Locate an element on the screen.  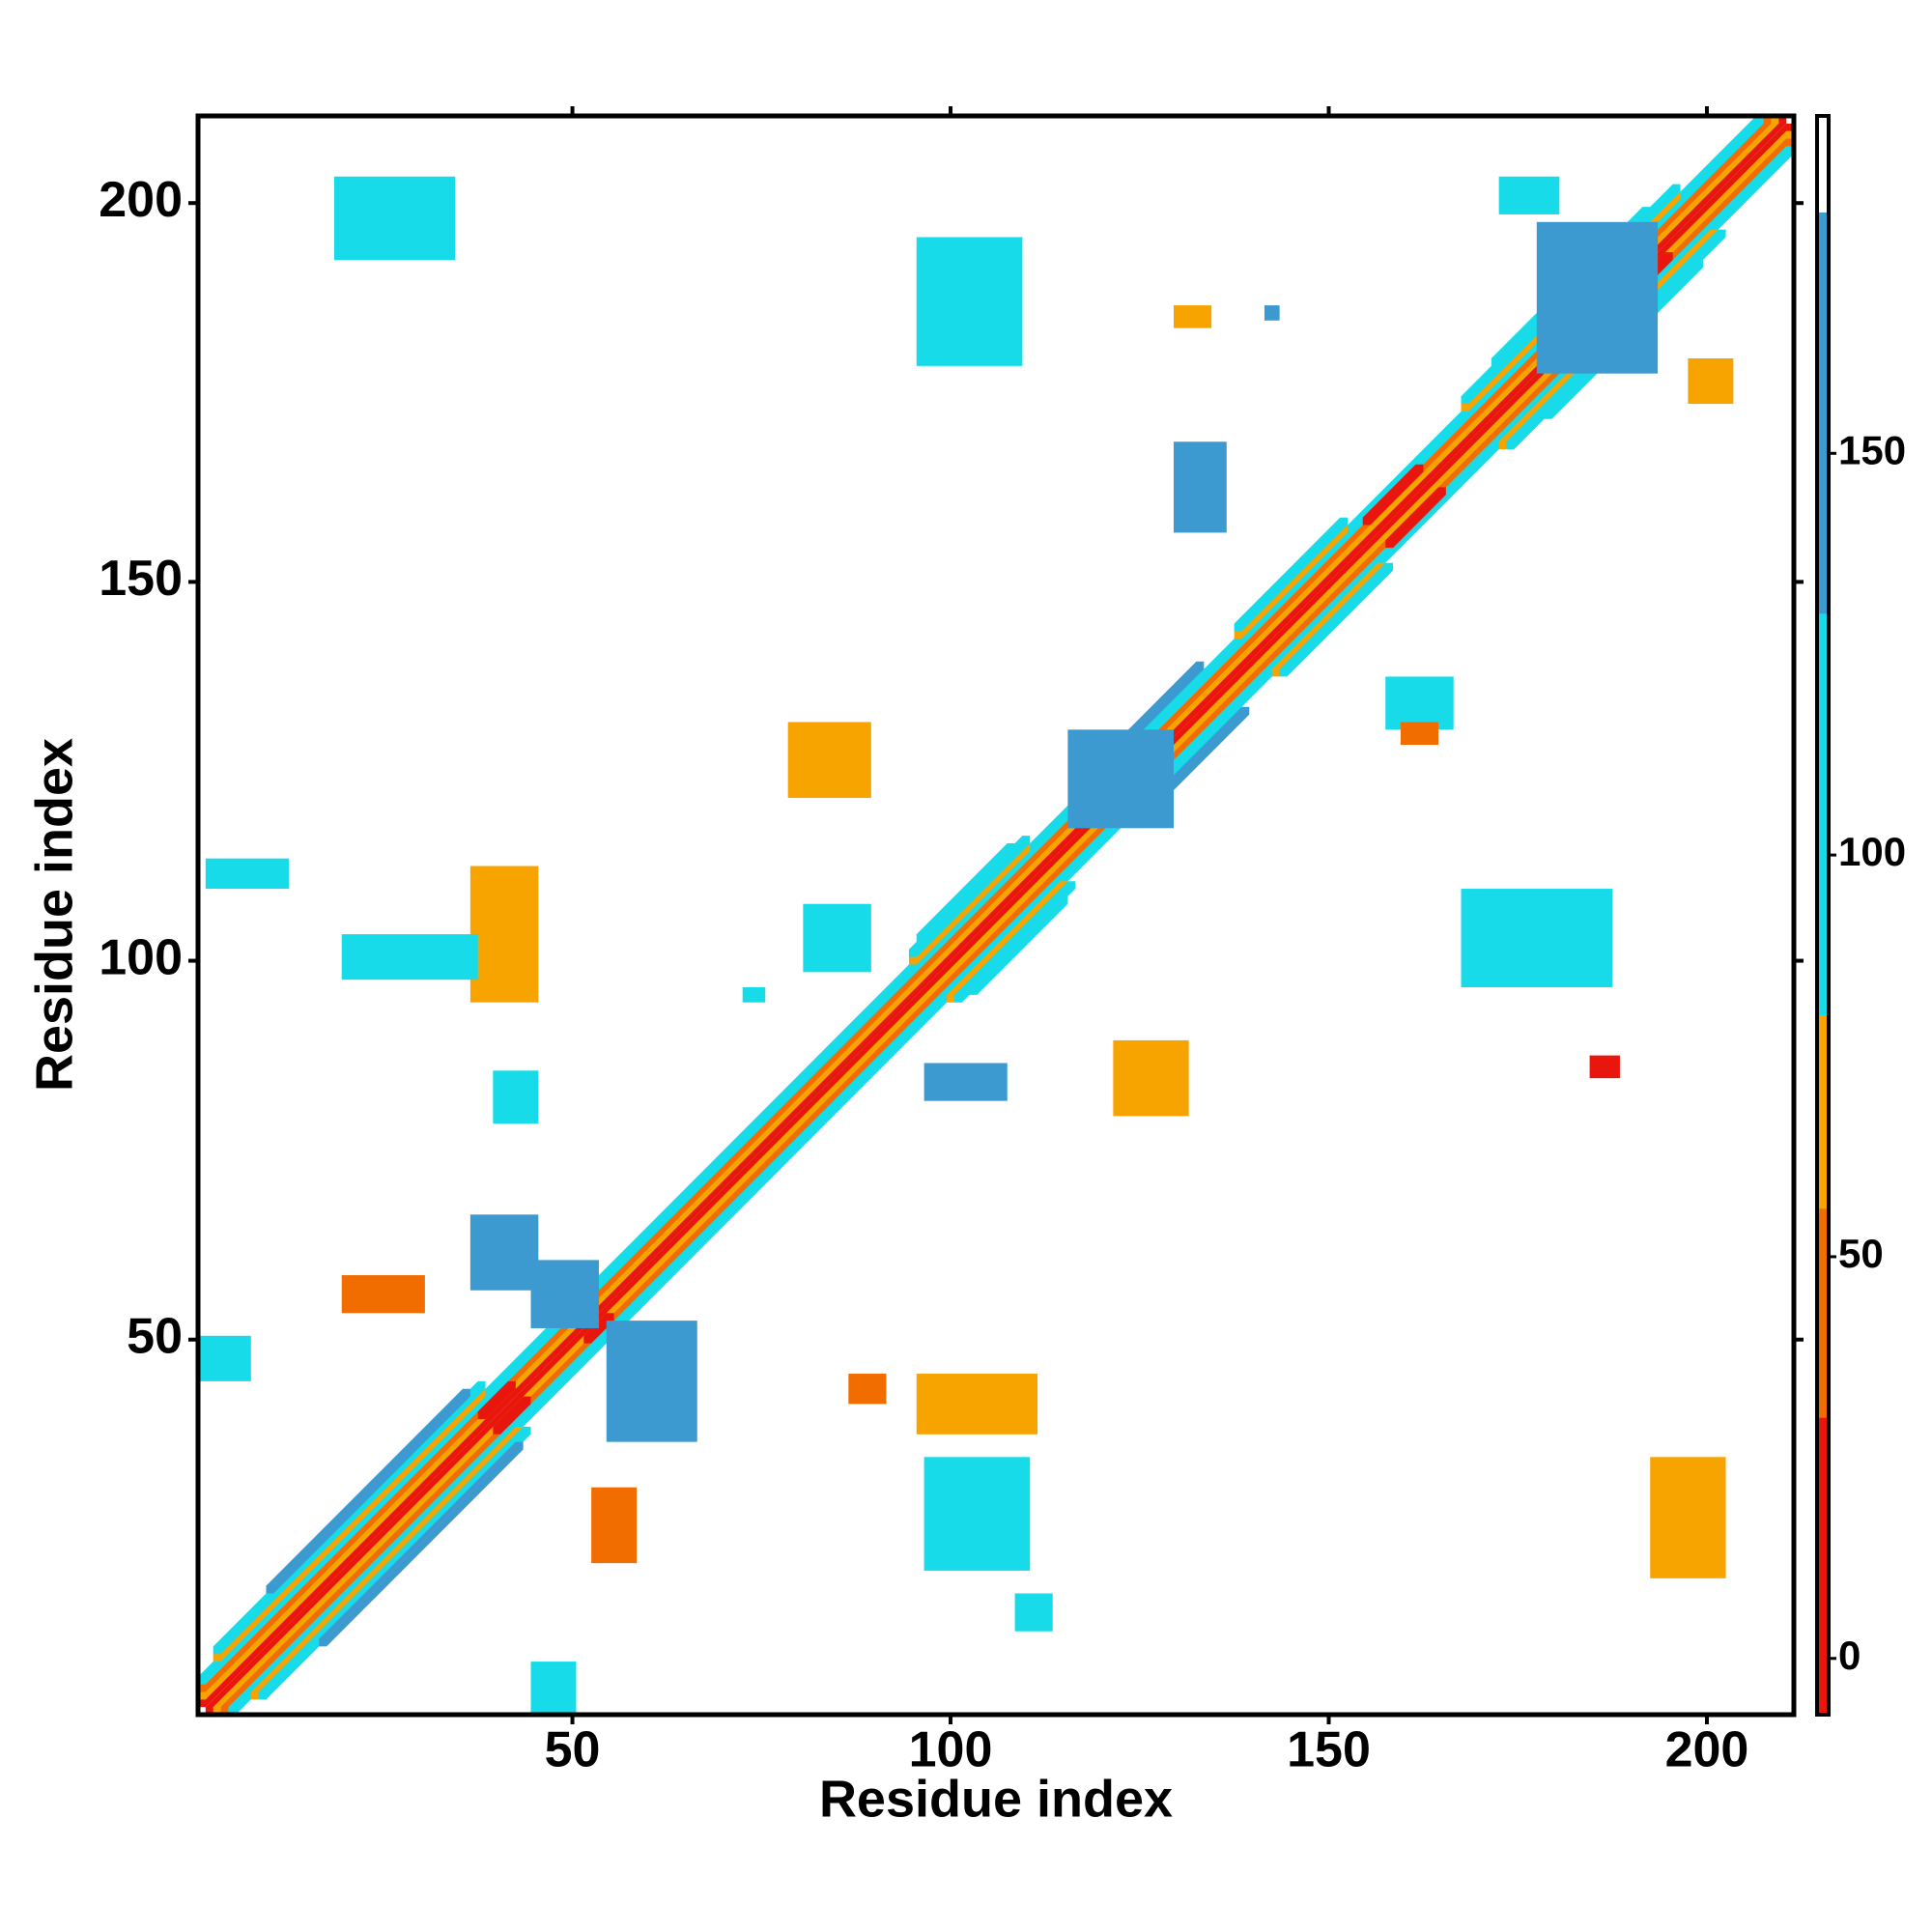
y-axis-title: Residue index is located at coordinates (54, 915).